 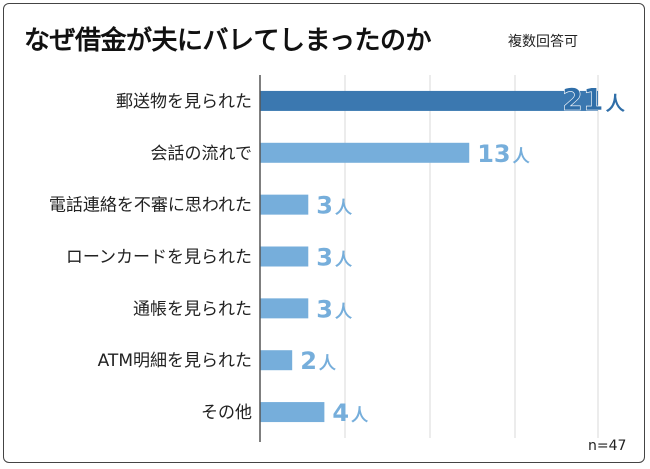 What do you see at coordinates (150, 206) in the screenshot?
I see `category-label: 電話連絡を不審に思われた` at bounding box center [150, 206].